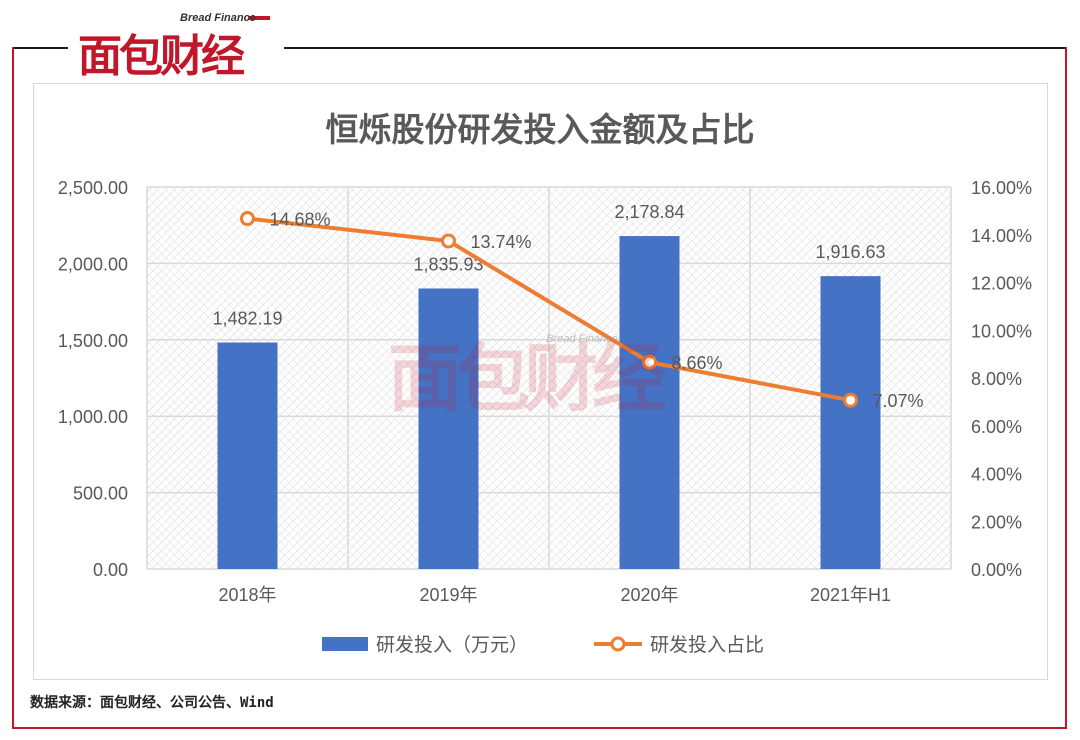  What do you see at coordinates (452, 645) in the screenshot?
I see `legend-bar-label: 研发投入（万元）` at bounding box center [452, 645].